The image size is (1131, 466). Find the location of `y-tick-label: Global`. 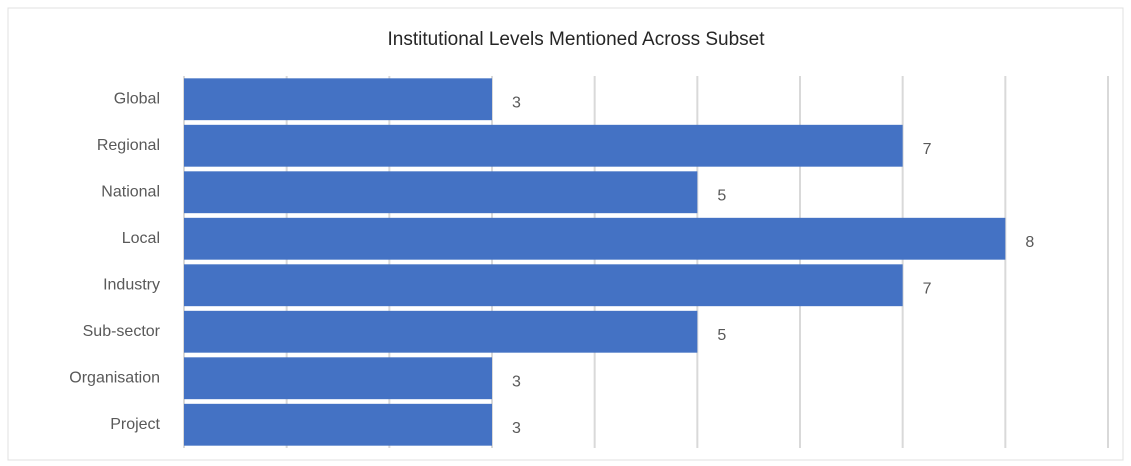

y-tick-label: Global is located at coordinates (137, 98).